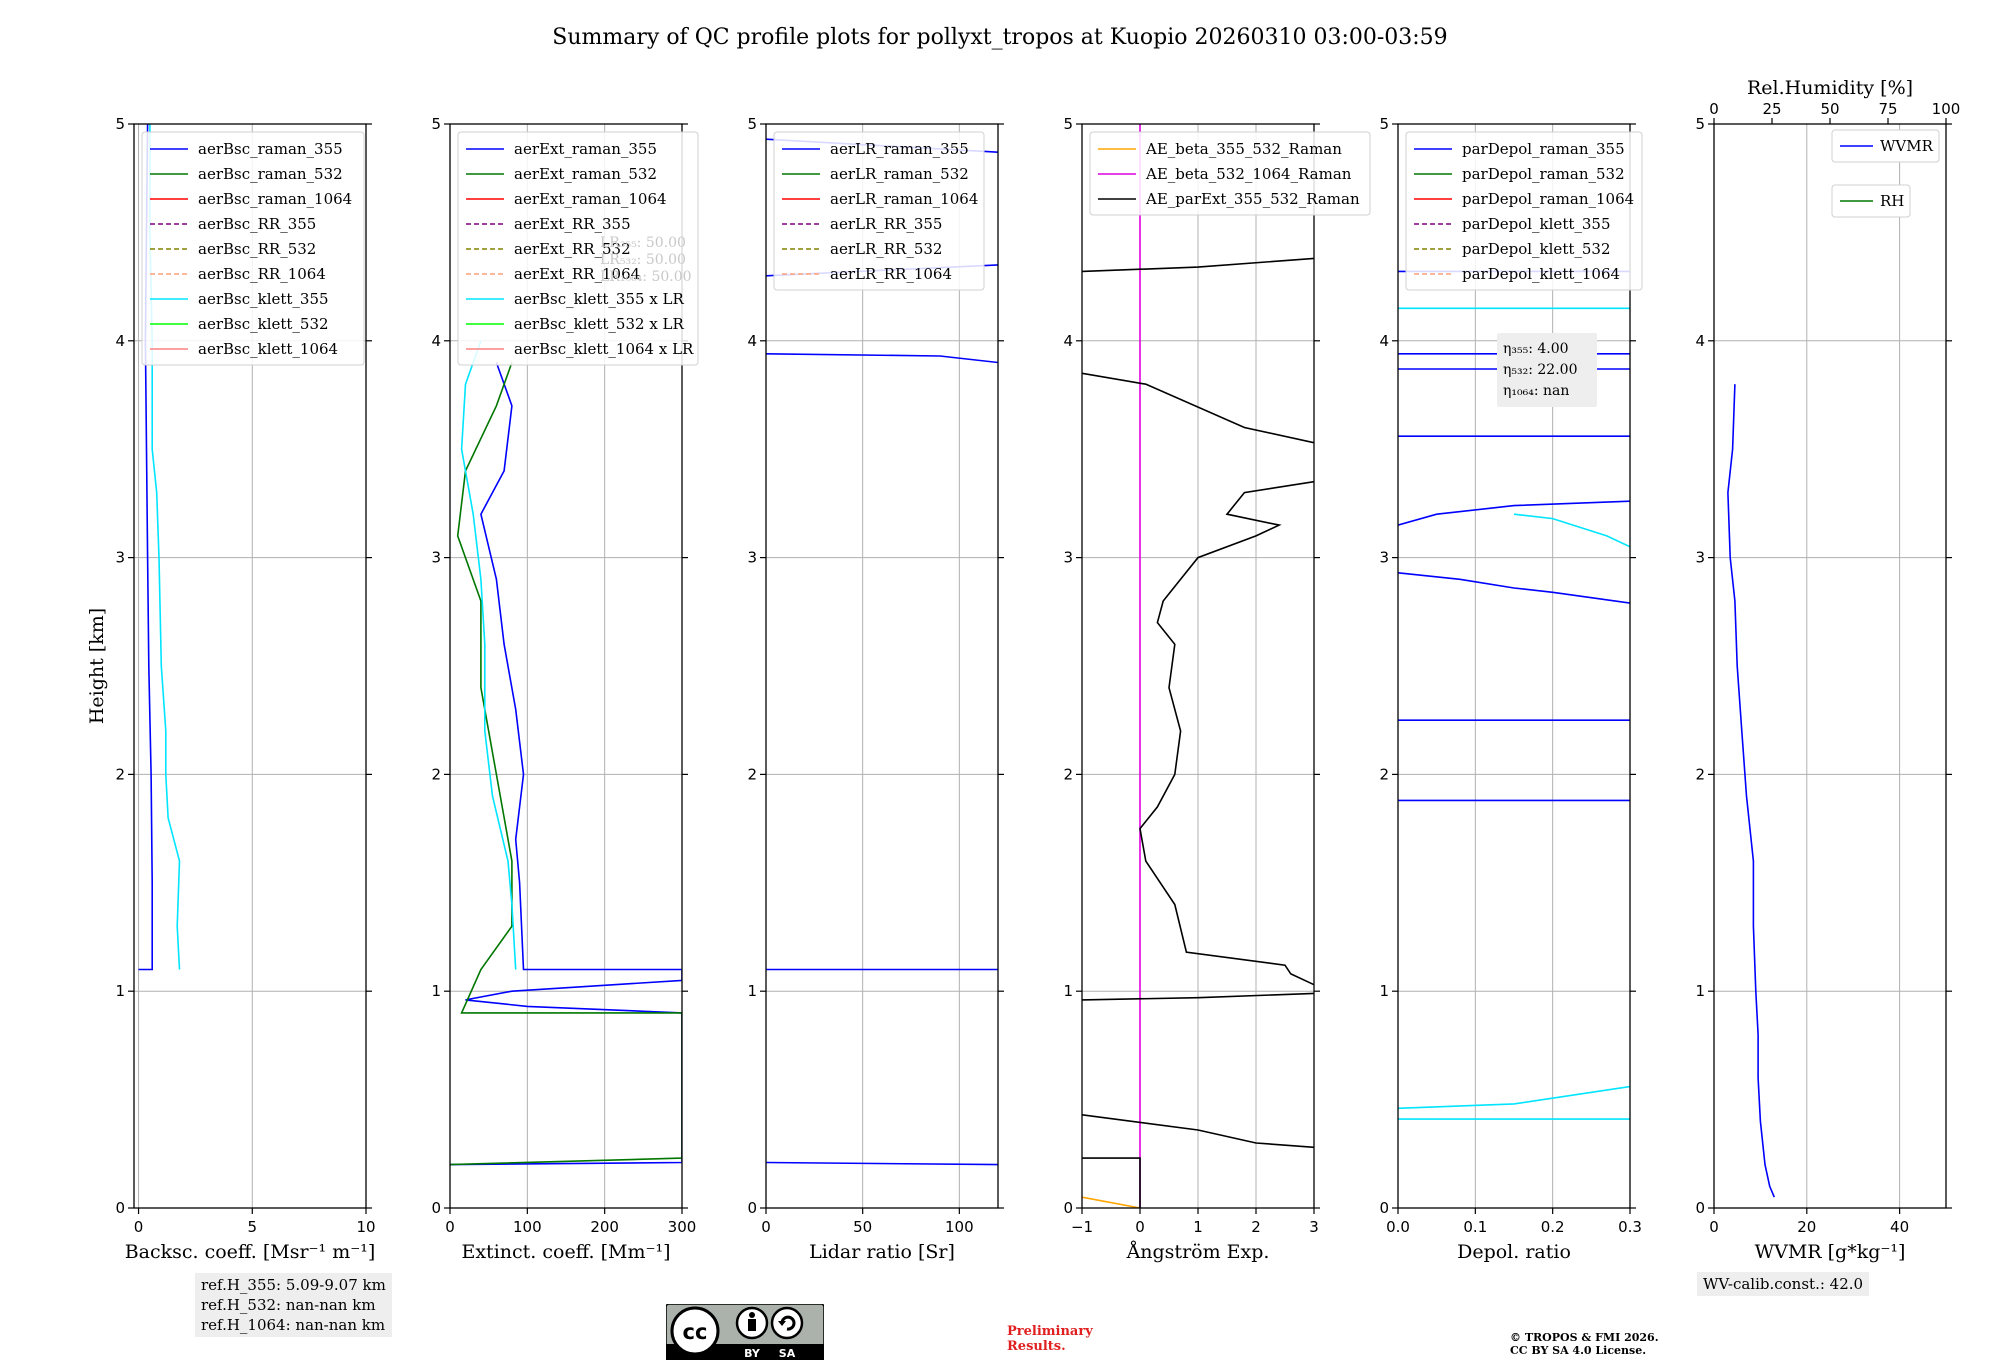 This screenshot has height=1360, width=2000. I want to click on wv-calib-box: WV-calib.const.: 42.0, so click(1783, 1284).